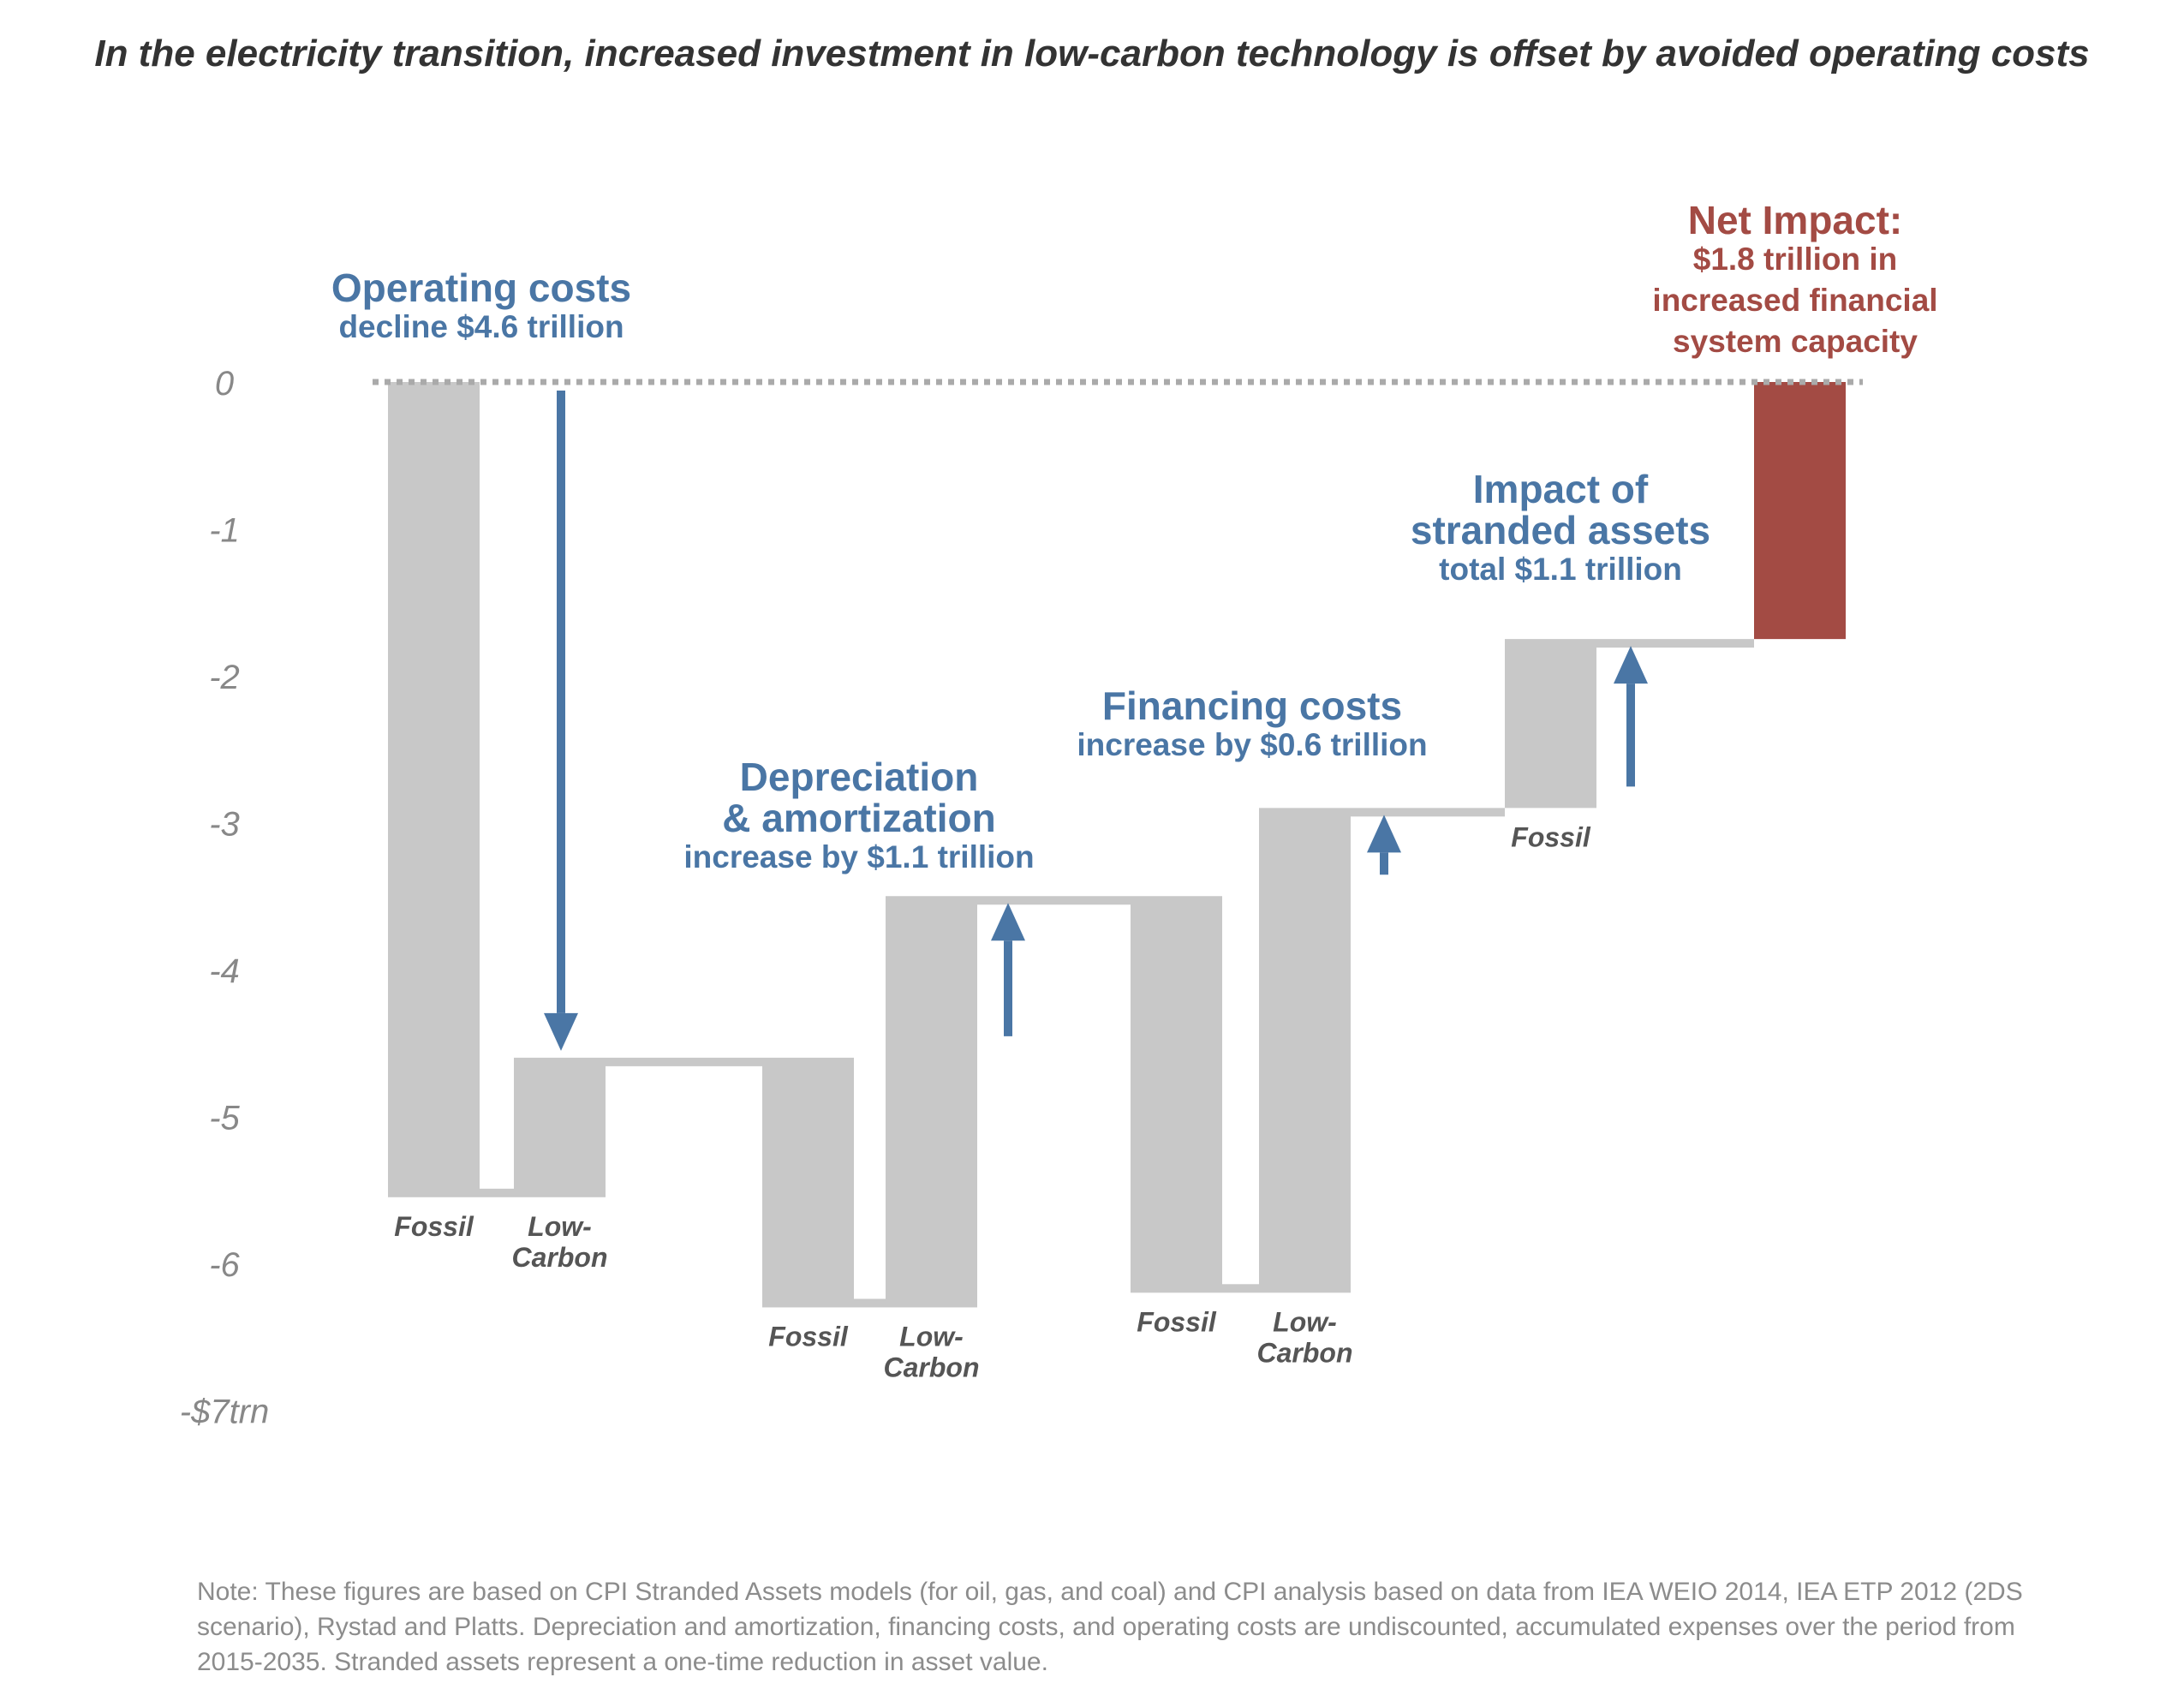 This screenshot has width=2184, height=1701. Describe the element at coordinates (1561, 489) in the screenshot. I see `annotation-heading: Impact of` at that location.